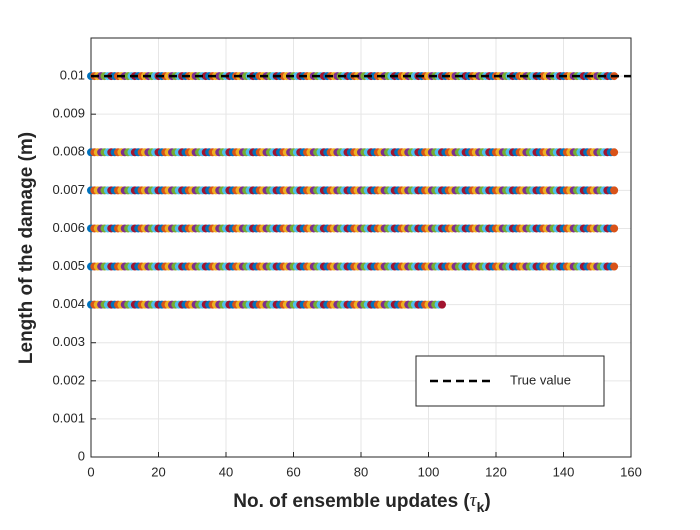  Describe the element at coordinates (68, 265) in the screenshot. I see `y-tick-label: 0.005` at that location.